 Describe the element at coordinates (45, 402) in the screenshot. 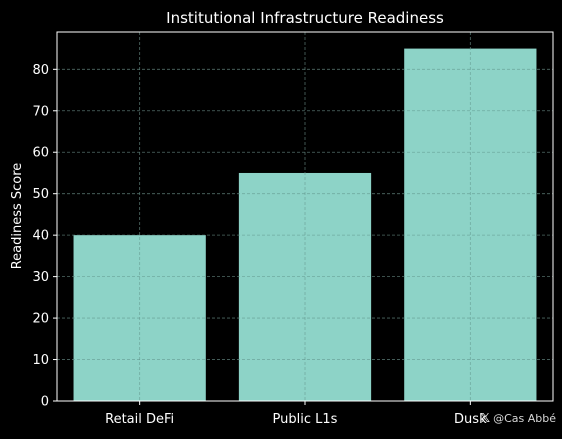

I see `y-tick-label: 0` at that location.